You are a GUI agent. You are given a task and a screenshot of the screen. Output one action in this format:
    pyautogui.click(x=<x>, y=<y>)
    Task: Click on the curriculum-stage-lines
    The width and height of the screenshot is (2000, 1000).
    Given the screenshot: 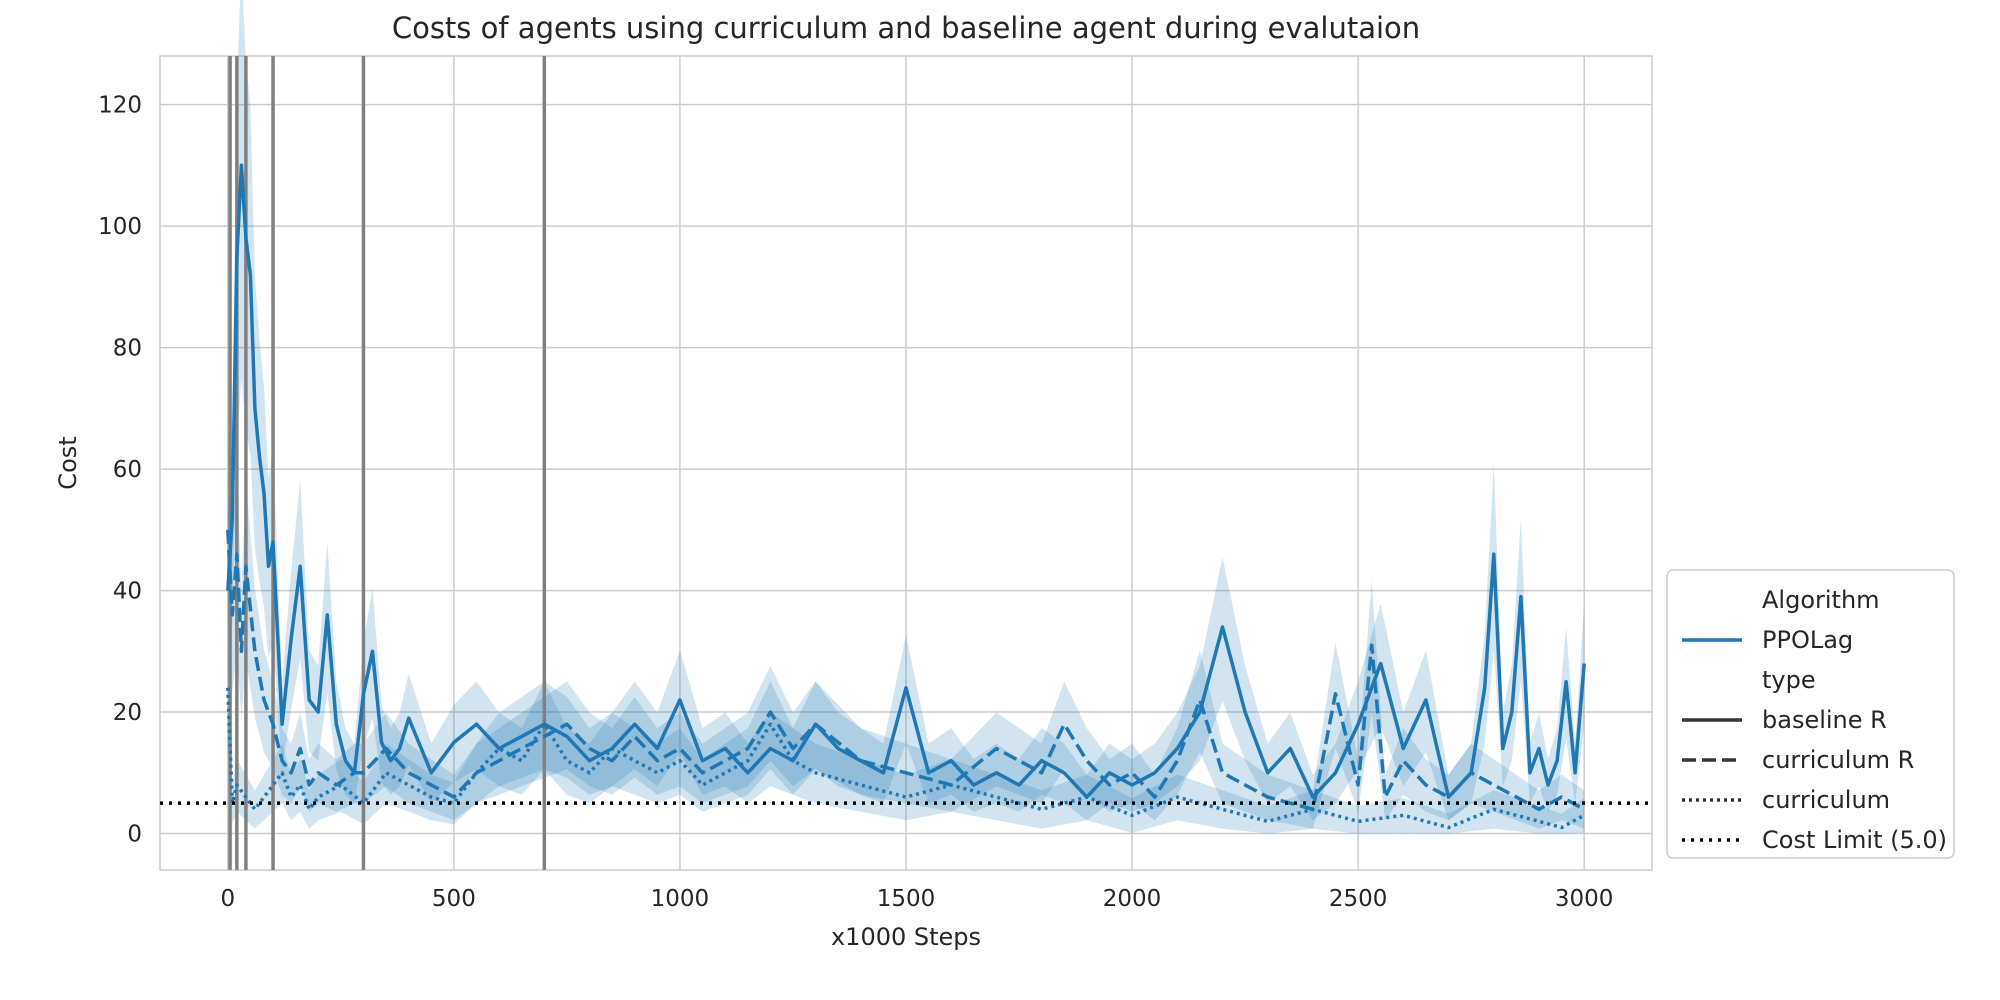 What is the action you would take?
    pyautogui.click(x=387, y=463)
    